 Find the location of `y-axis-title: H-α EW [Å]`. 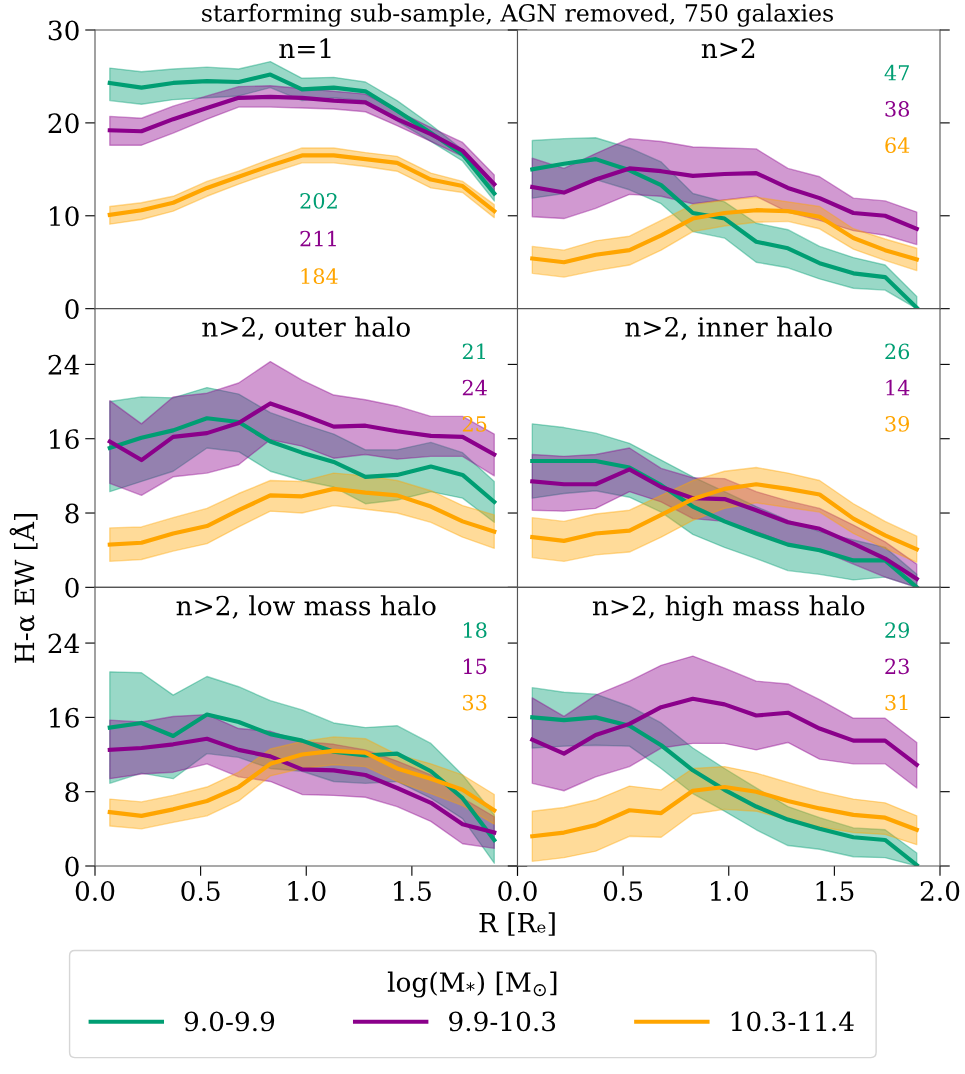

y-axis-title: H-α EW [Å] is located at coordinates (23, 588).